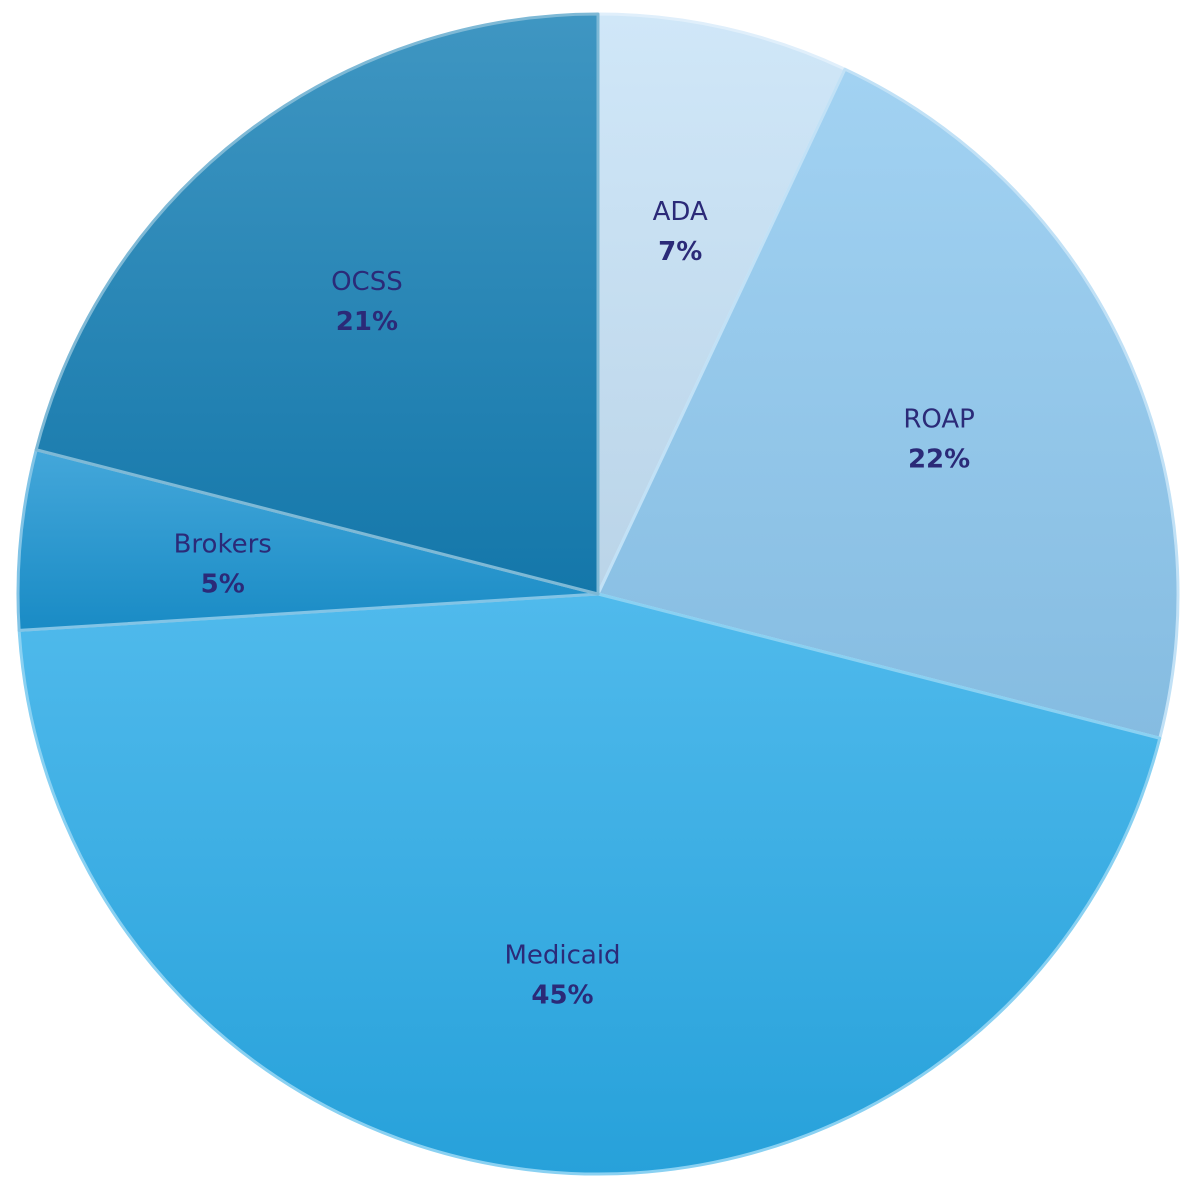  Describe the element at coordinates (367, 282) in the screenshot. I see `slice-label-ocss: OCSS` at that location.